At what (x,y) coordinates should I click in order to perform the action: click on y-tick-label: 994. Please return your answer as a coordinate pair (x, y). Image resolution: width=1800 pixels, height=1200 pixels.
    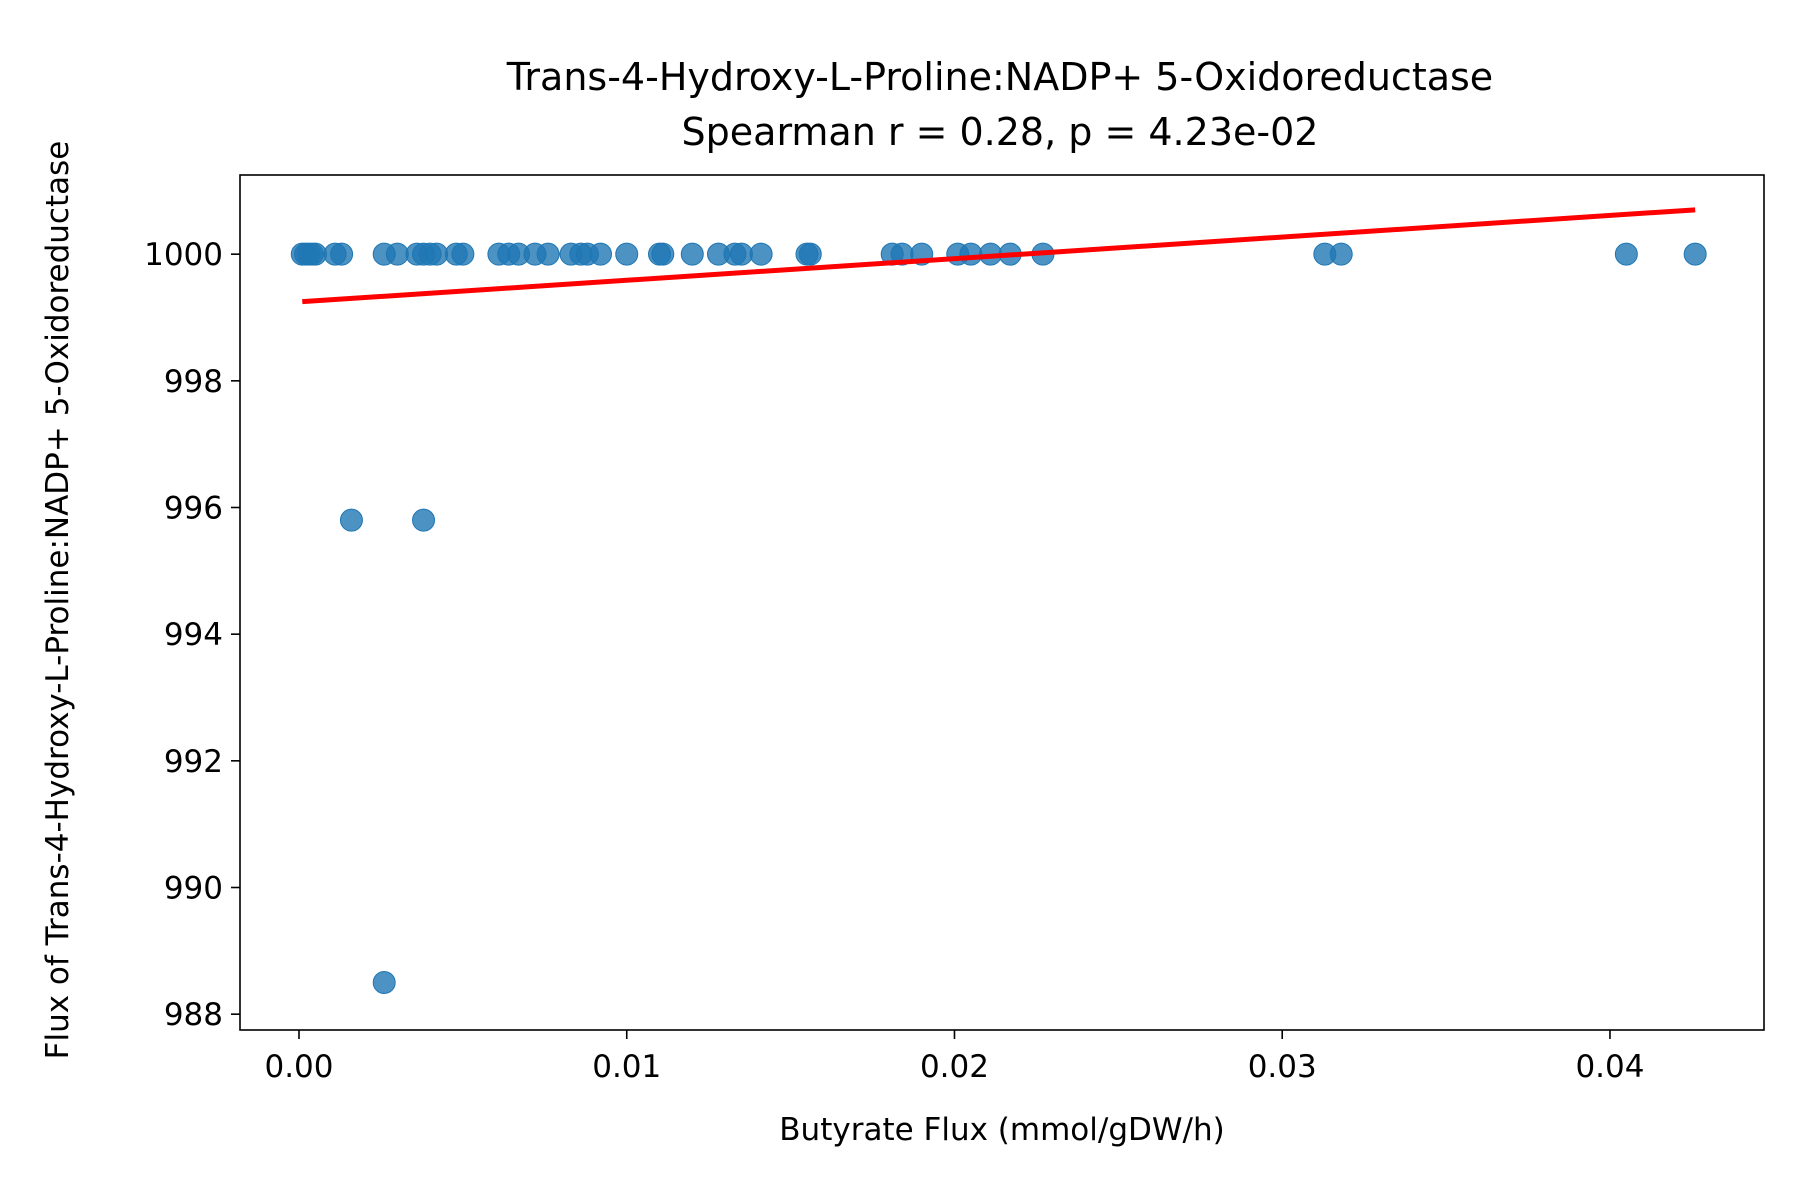
    Looking at the image, I should click on (193, 635).